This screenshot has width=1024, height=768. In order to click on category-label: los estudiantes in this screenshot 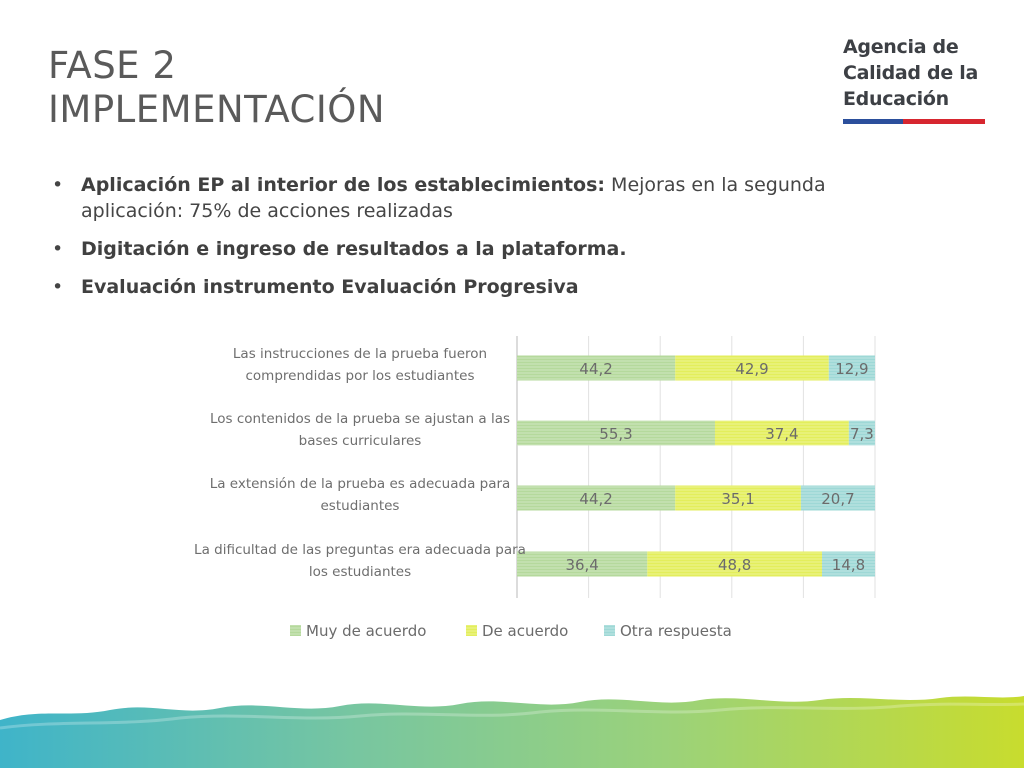, I will do `click(360, 572)`.